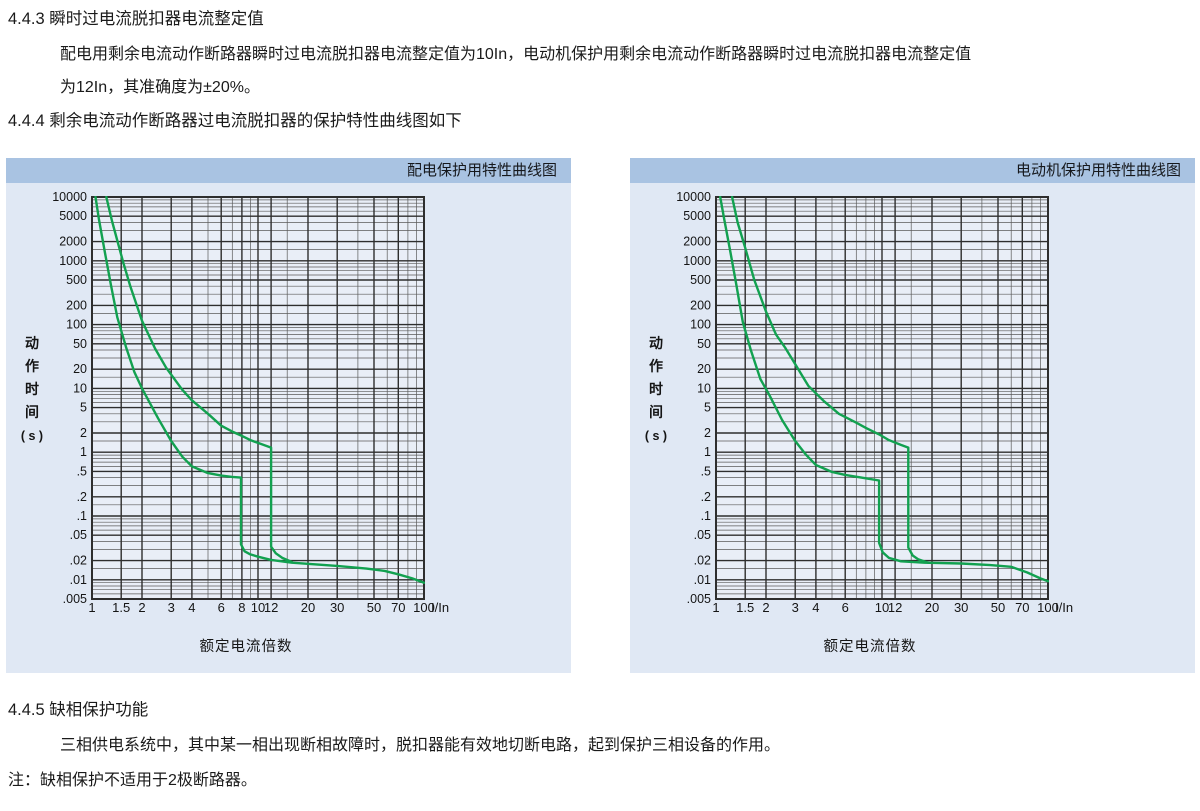 The width and height of the screenshot is (1200, 811). I want to click on motor-panel-title: 电动机保护用特性曲线图, so click(1098, 170).